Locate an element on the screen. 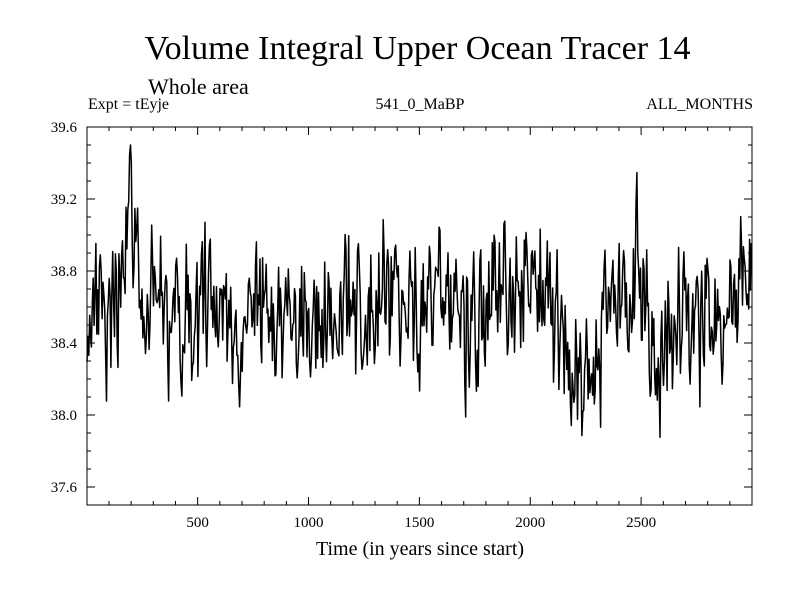 This screenshot has width=800, height=600. expt-label: Expt = tEyje is located at coordinates (129, 104).